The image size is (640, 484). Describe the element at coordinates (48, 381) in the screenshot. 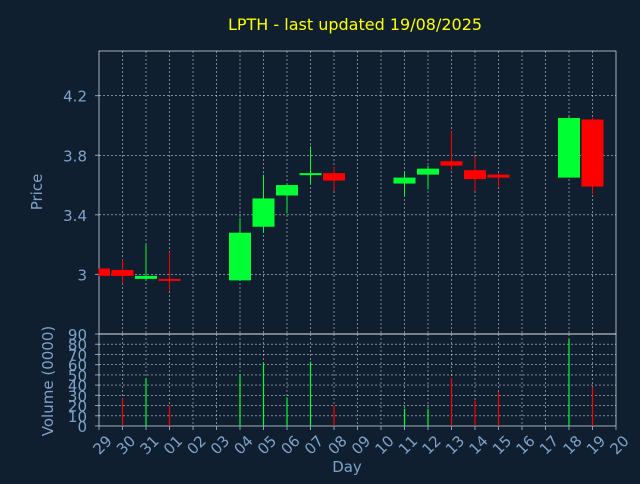

I see `volume-axis-label: Volume (0000)` at that location.